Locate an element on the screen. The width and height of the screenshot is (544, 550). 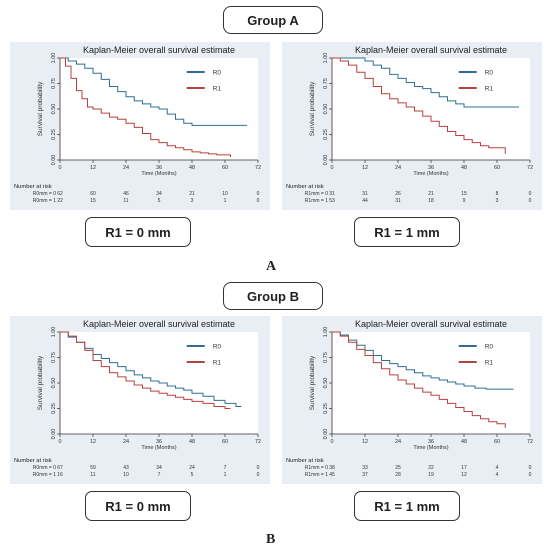
risk-value: 44 is located at coordinates (365, 201).